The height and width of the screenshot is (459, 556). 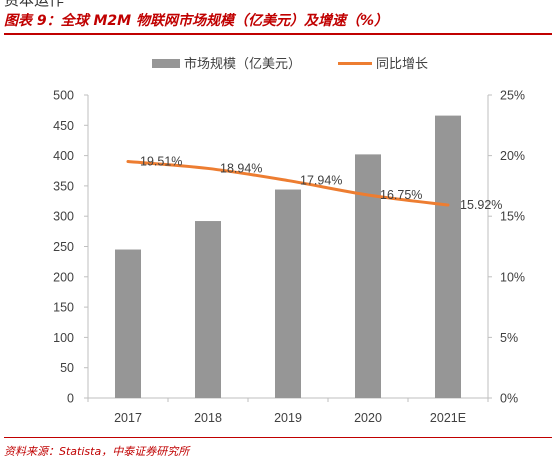 What do you see at coordinates (278, 437) in the screenshot?
I see `footer-divider` at bounding box center [278, 437].